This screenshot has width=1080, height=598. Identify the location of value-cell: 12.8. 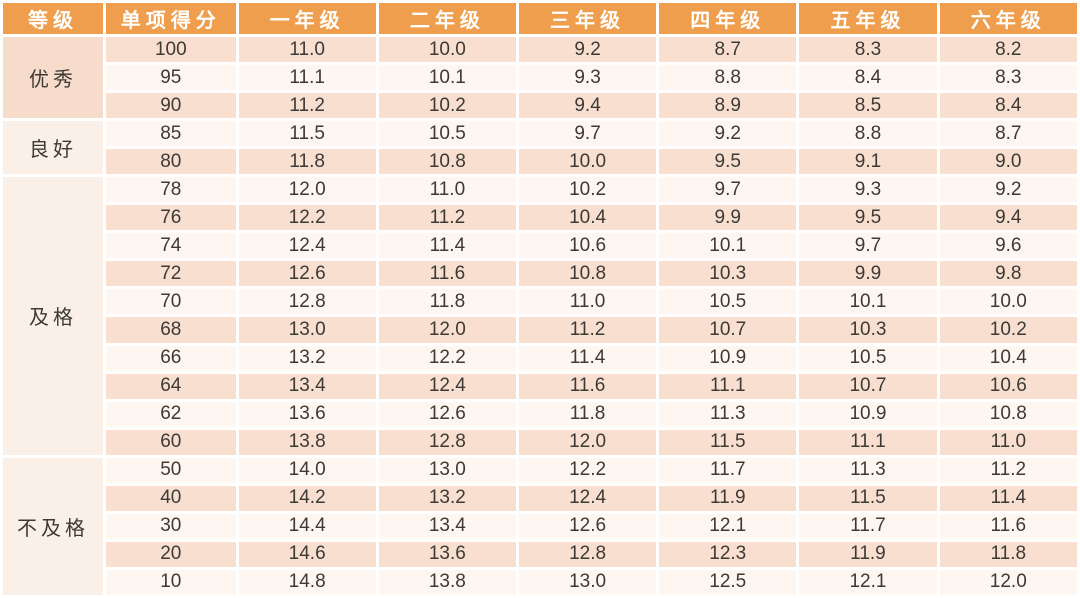
(447, 442).